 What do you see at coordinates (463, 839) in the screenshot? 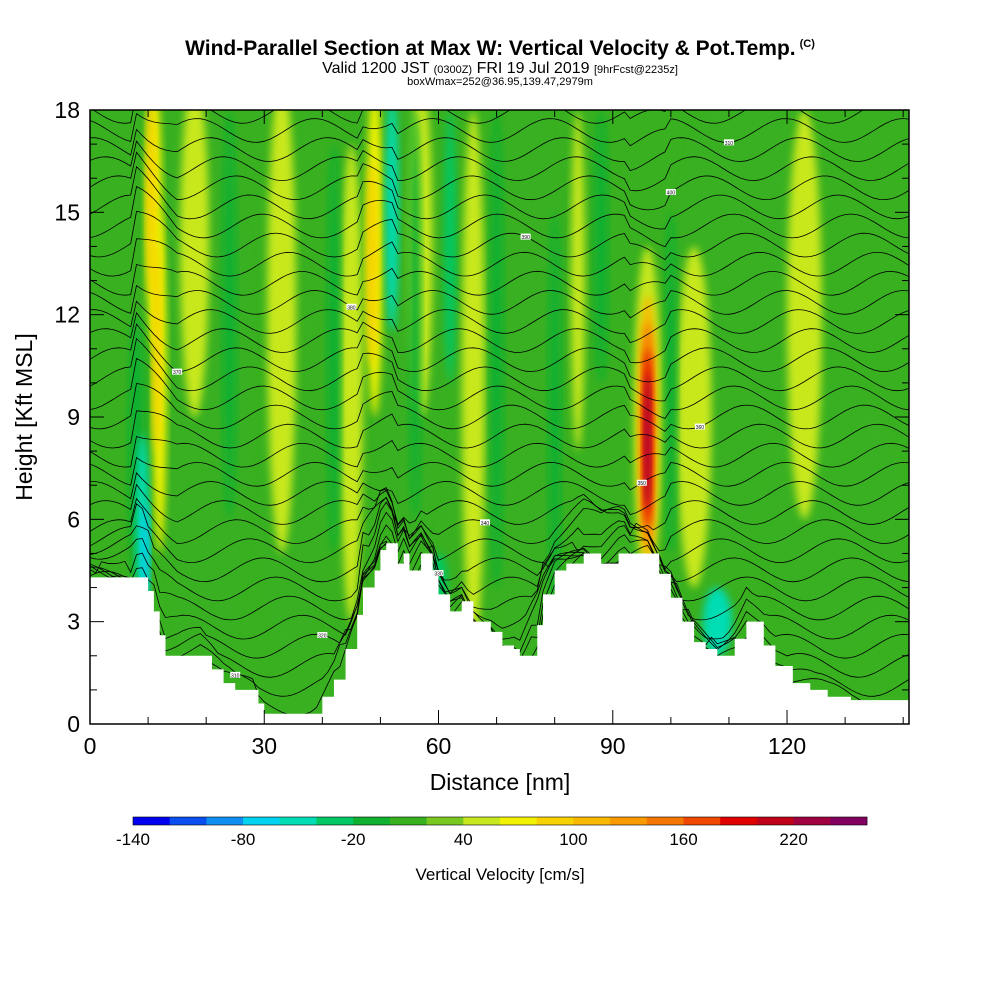
I see `colorbar-label: 40` at bounding box center [463, 839].